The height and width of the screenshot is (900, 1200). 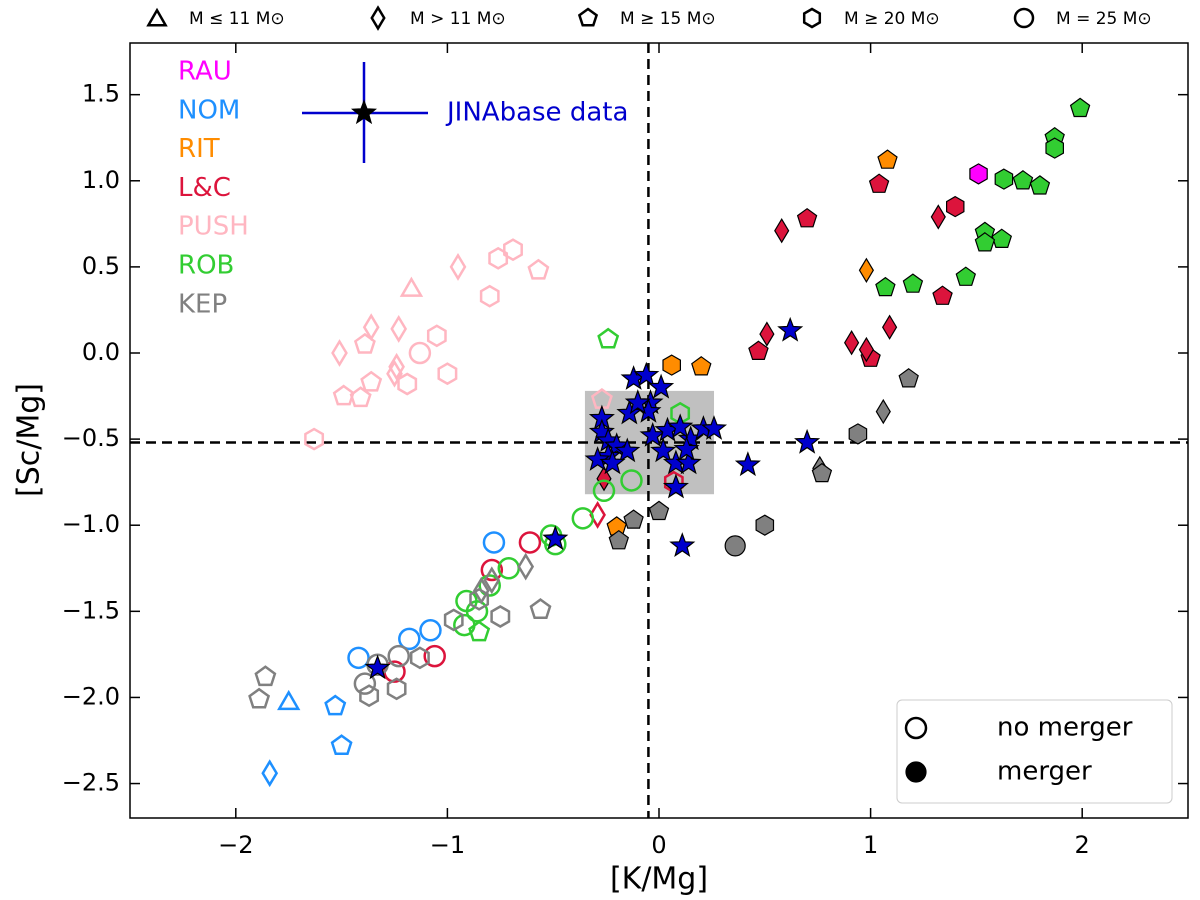 What do you see at coordinates (209, 110) in the screenshot?
I see `legend-label: NOM` at bounding box center [209, 110].